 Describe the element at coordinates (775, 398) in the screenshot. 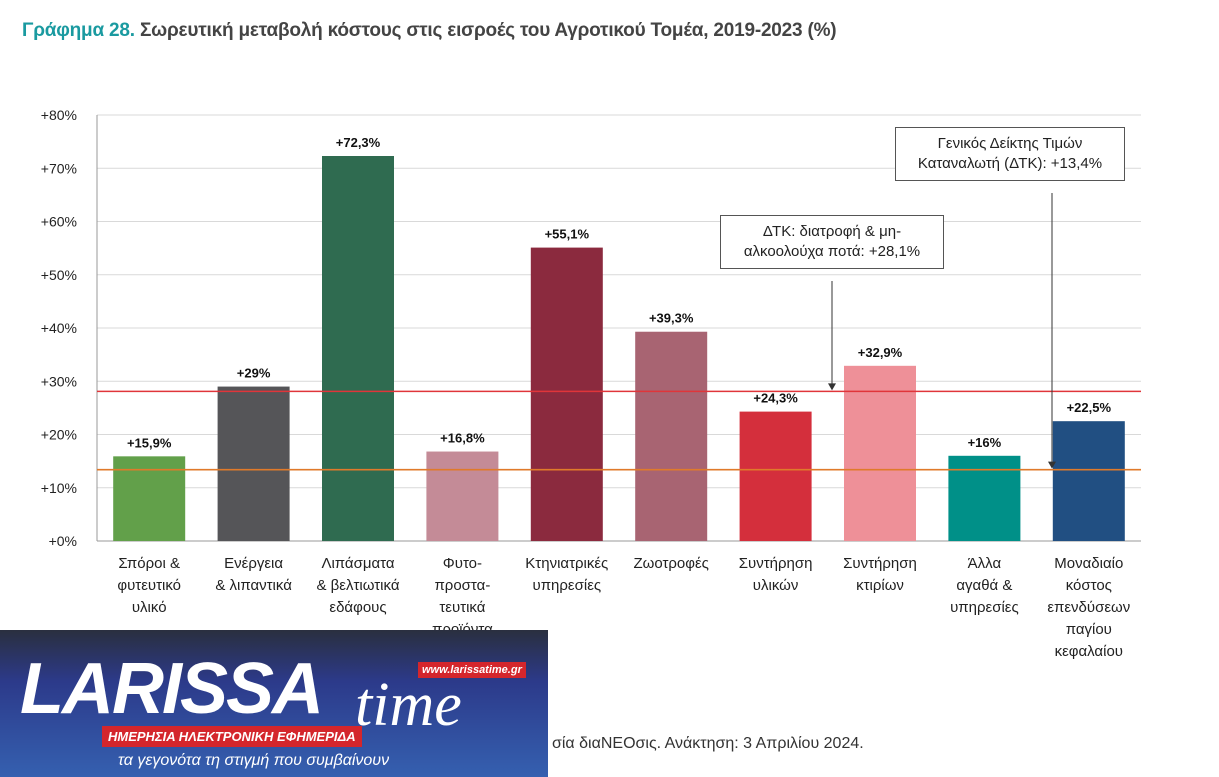

I see `data-label: +24,3%` at that location.